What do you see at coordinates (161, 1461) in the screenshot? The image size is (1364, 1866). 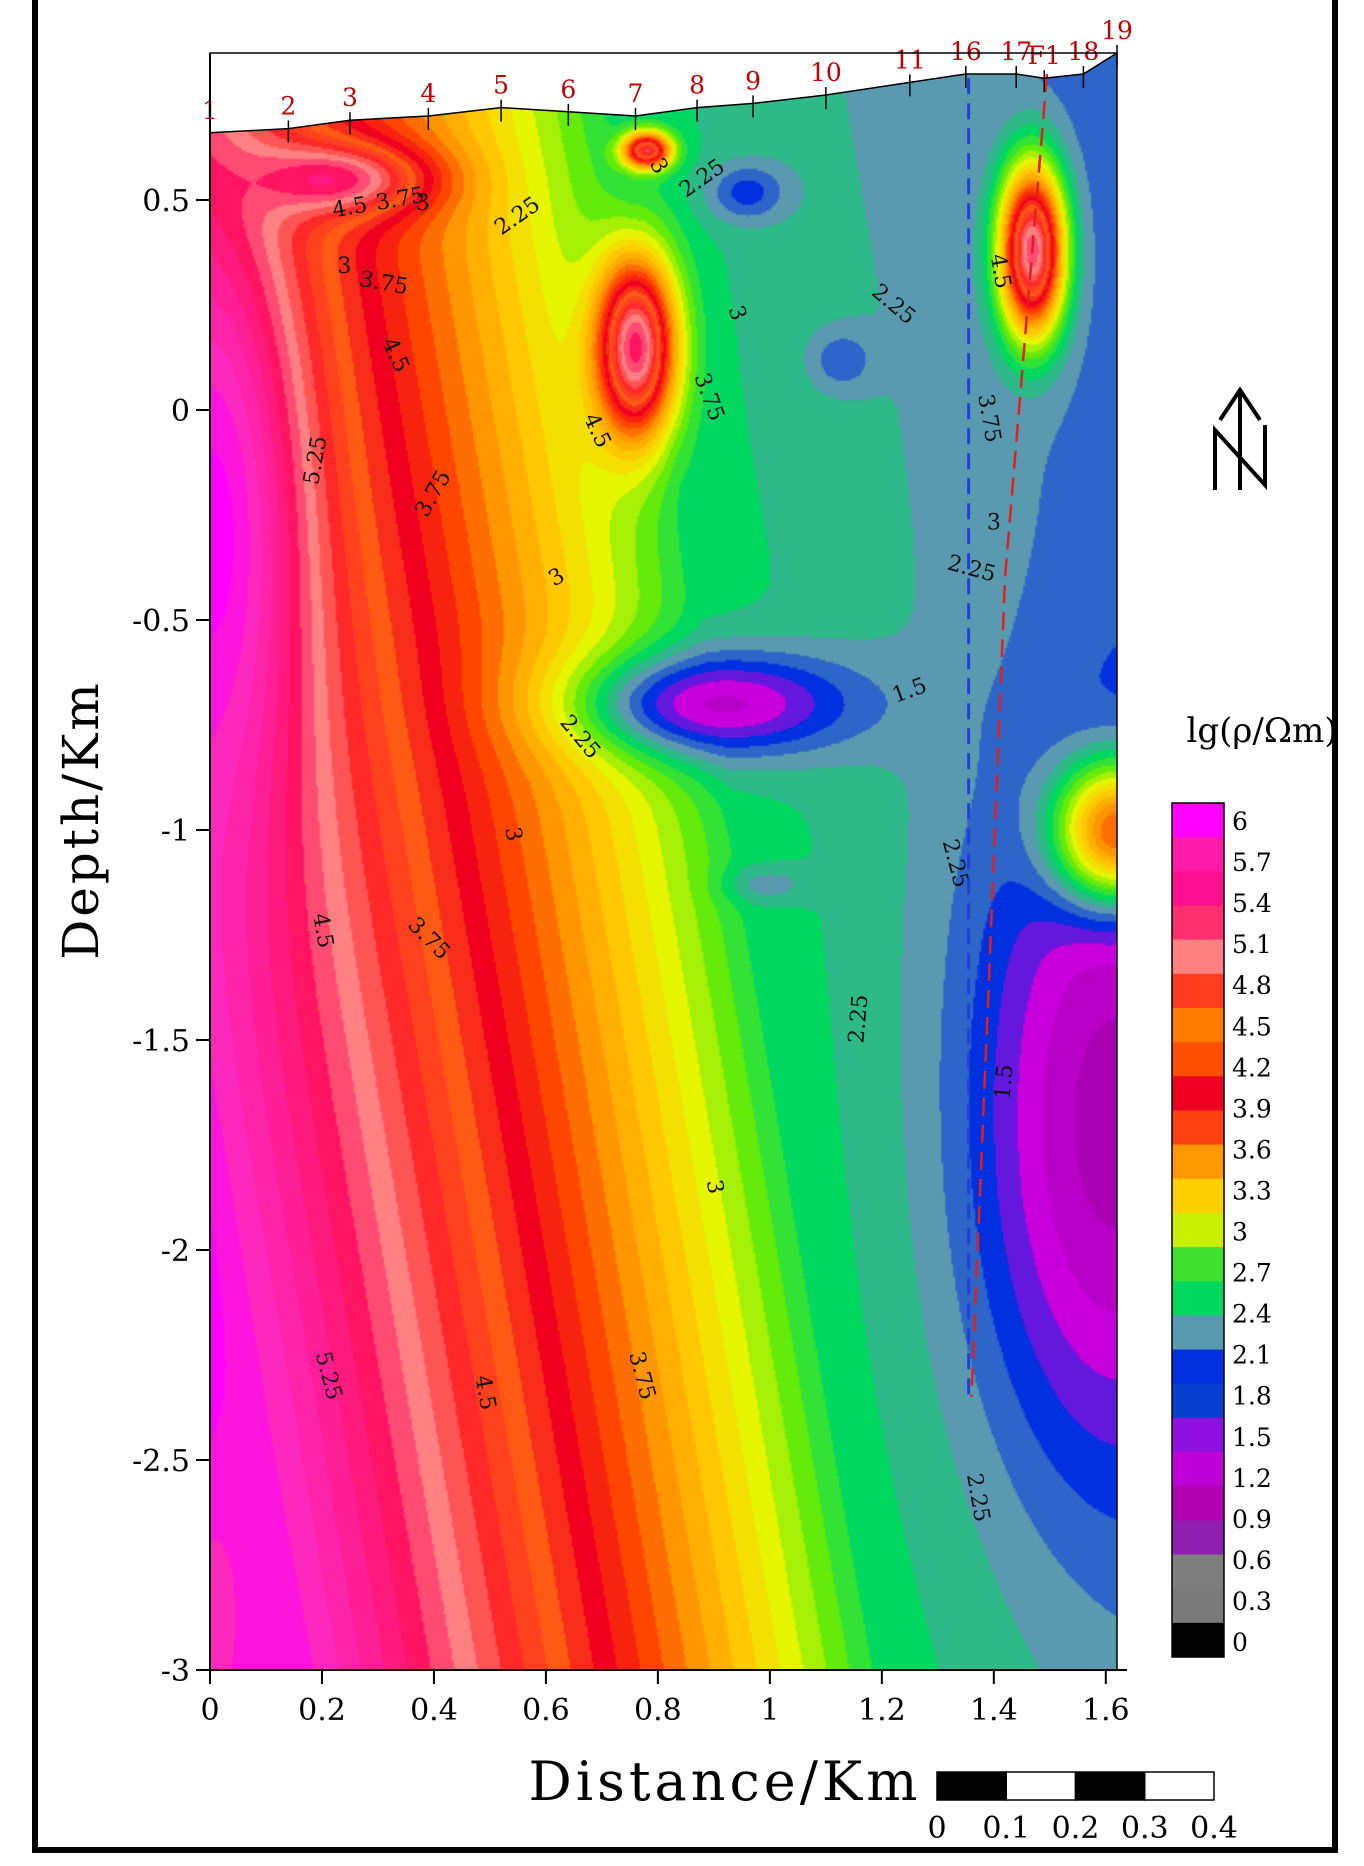 I see `y-tick-label: -2.5` at bounding box center [161, 1461].